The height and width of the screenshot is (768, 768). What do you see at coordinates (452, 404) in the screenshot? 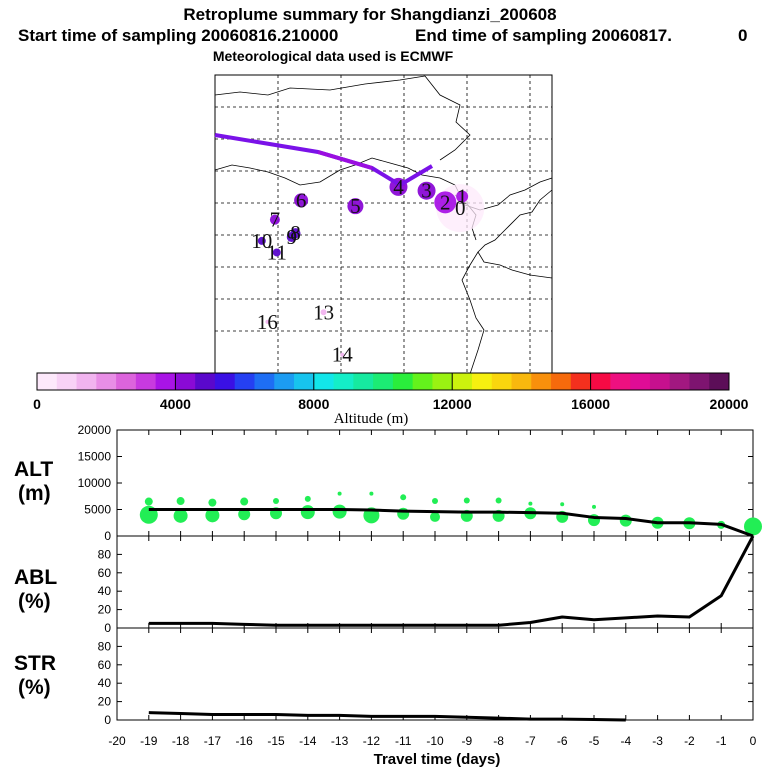
I see `colorbar-tick-label: 12000` at bounding box center [452, 404].